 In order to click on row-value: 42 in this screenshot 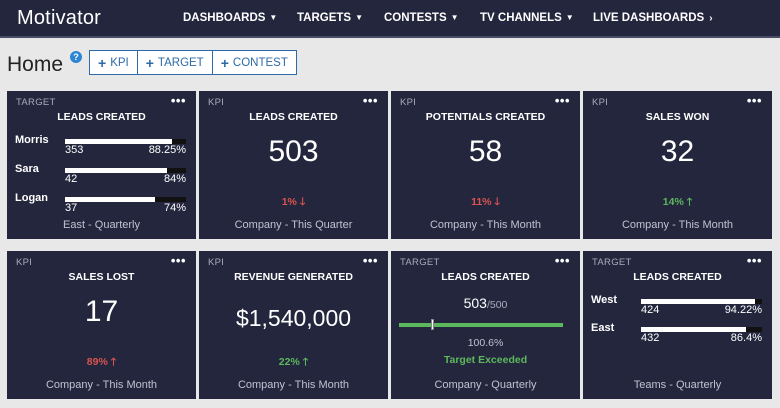, I will do `click(71, 179)`.